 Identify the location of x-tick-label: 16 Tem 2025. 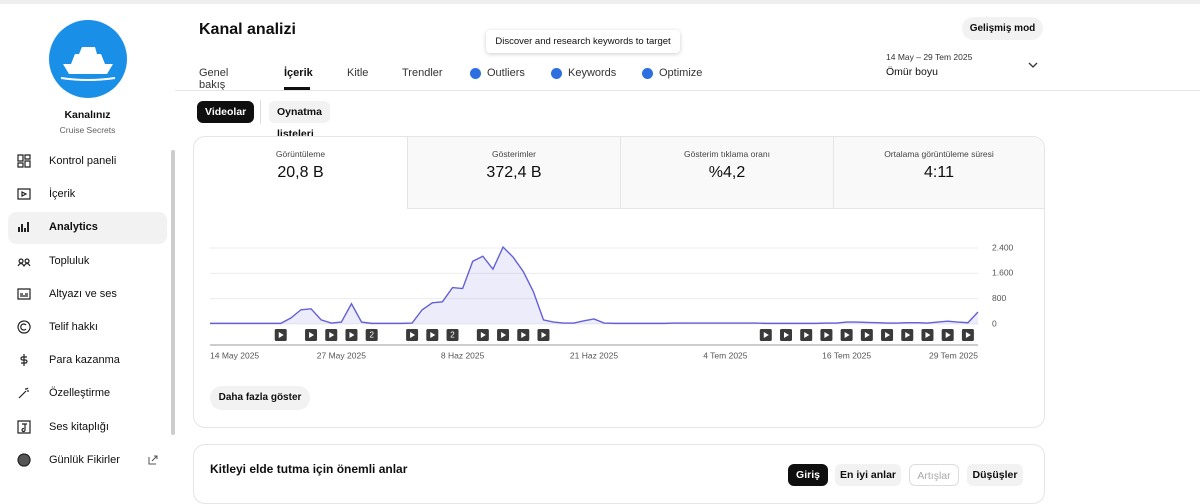
(846, 355).